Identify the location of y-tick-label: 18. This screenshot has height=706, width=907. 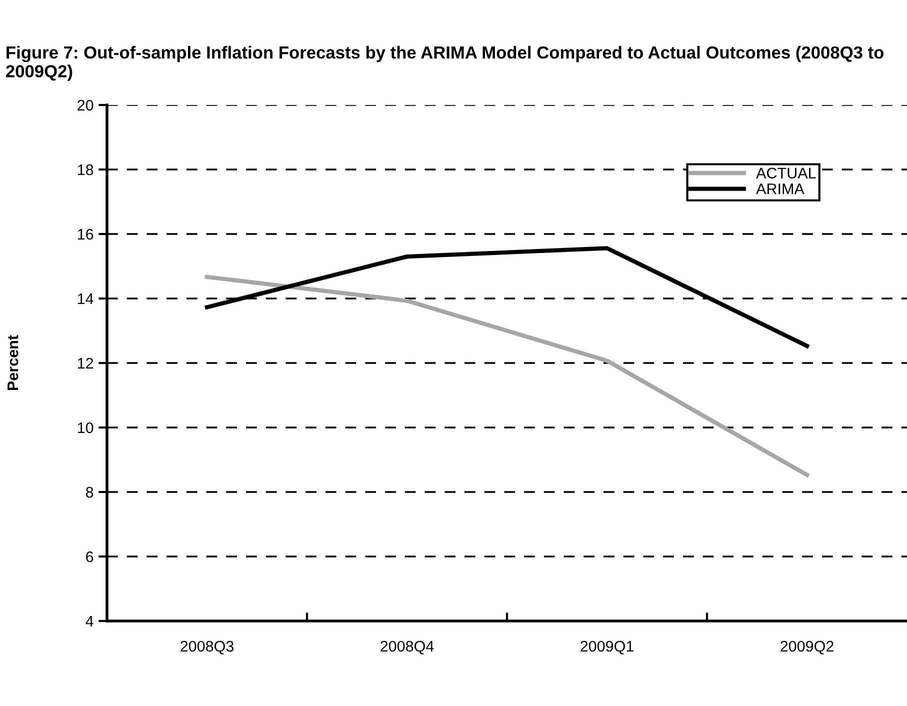
(86, 170).